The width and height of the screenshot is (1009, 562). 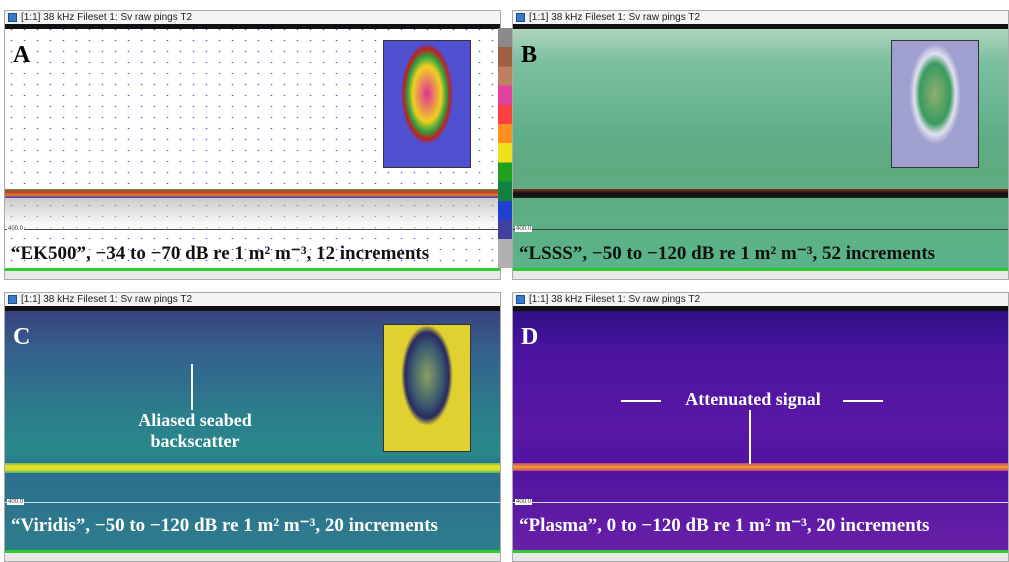 I want to click on color-bar, so click(x=505, y=148).